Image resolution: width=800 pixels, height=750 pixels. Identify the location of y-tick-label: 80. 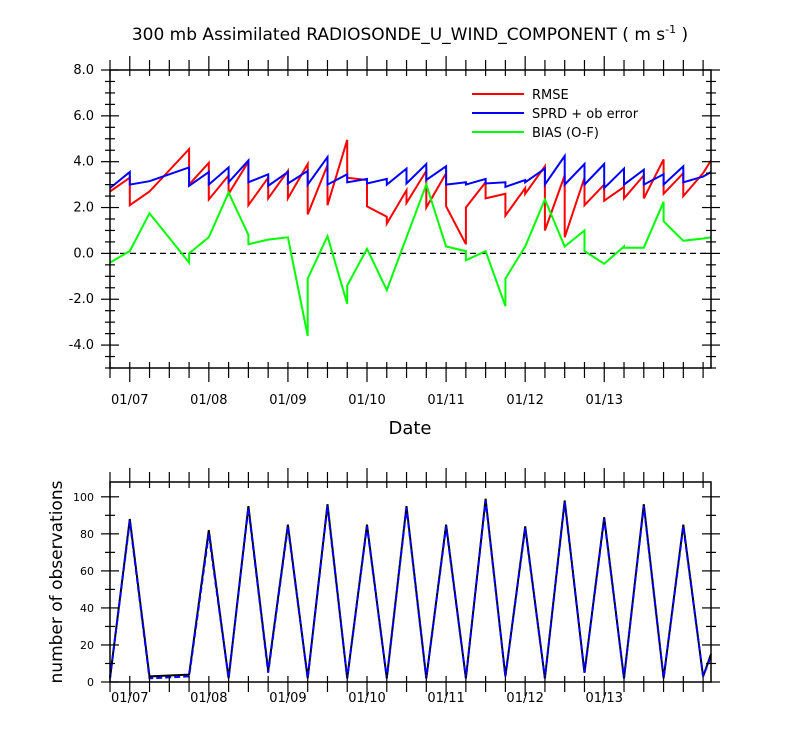
(87, 534).